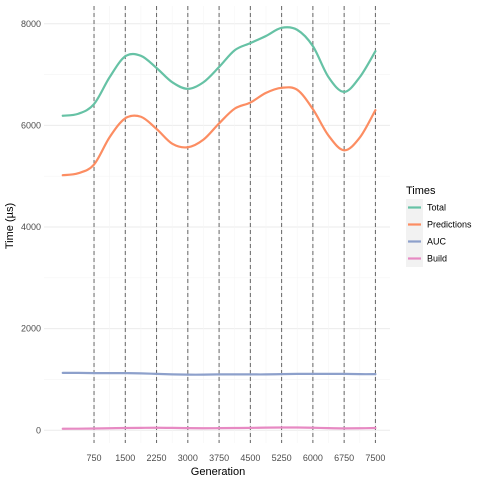 The width and height of the screenshot is (480, 480). I want to click on y-tick-label: 4000, so click(31, 227).